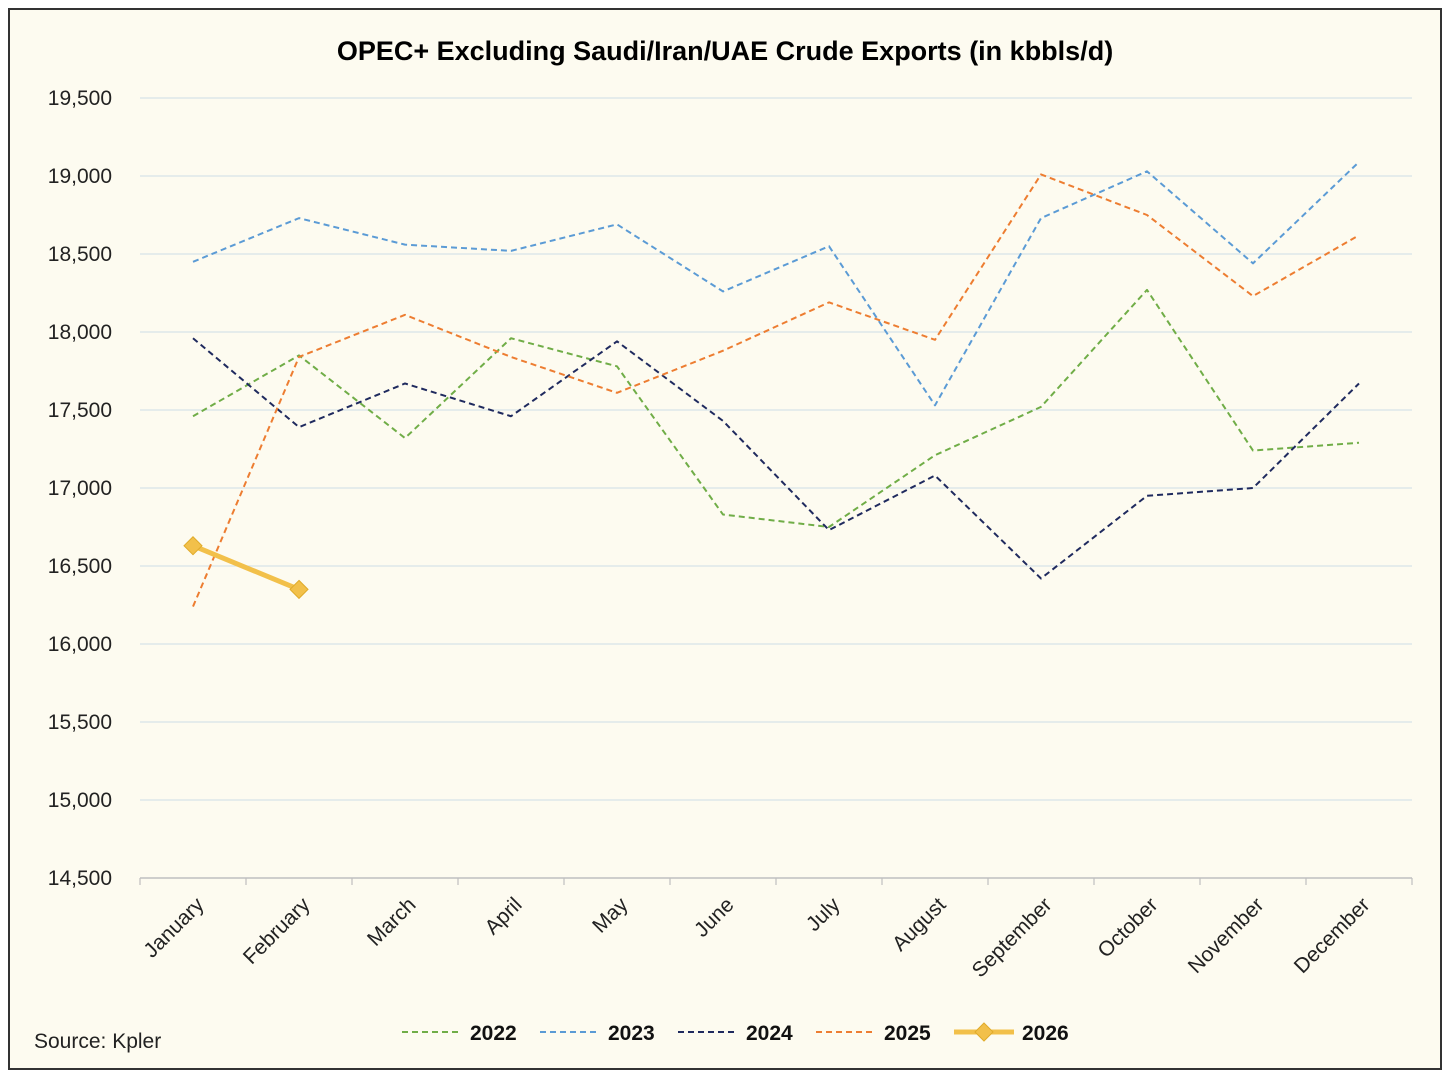  I want to click on x-tick-label: March, so click(392, 922).